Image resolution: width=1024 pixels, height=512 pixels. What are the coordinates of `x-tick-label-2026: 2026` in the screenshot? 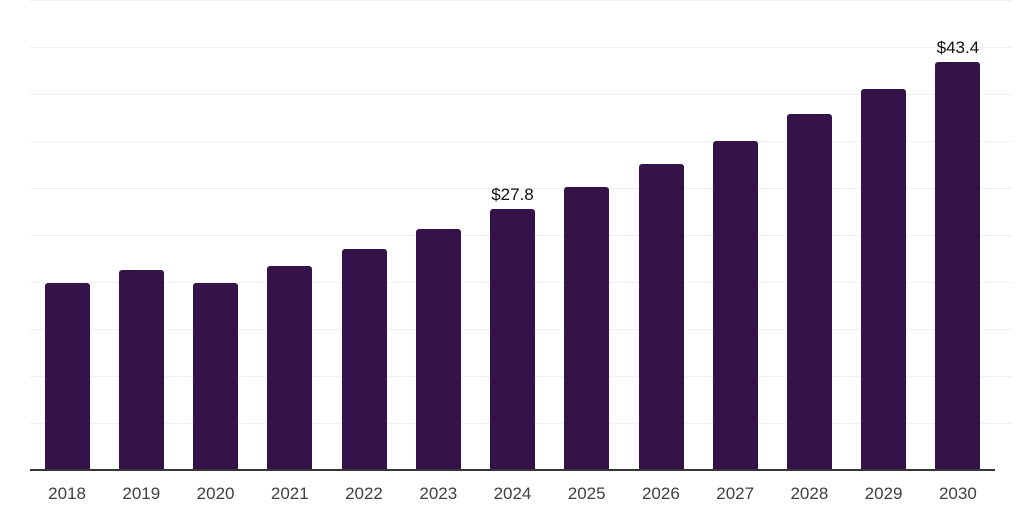 It's located at (660, 493).